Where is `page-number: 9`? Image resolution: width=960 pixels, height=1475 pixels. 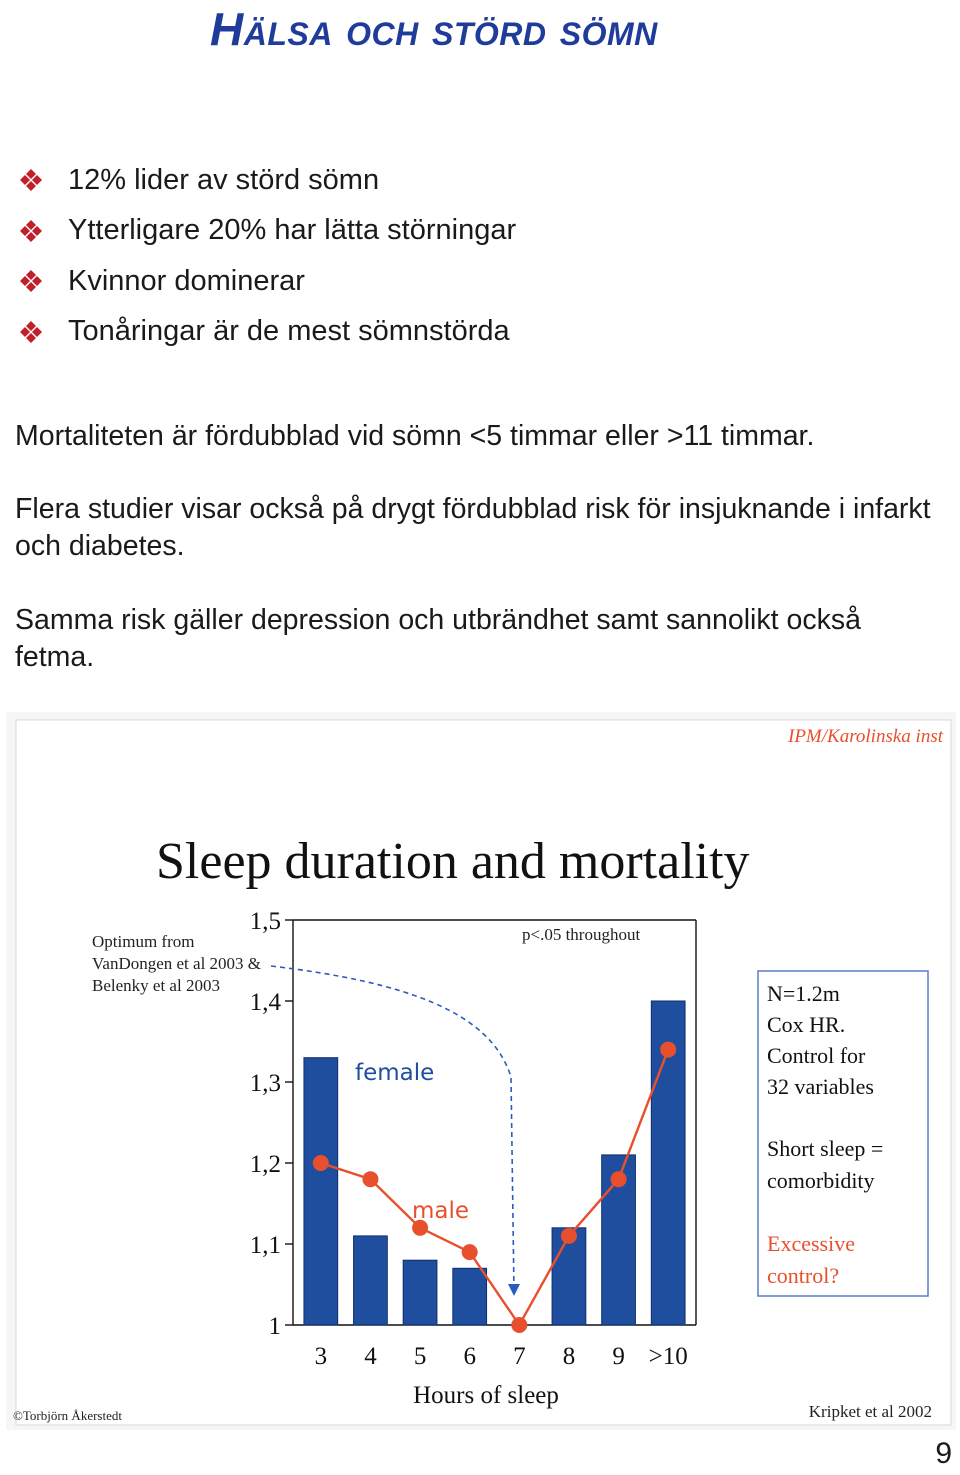 page-number: 9 is located at coordinates (943, 1453).